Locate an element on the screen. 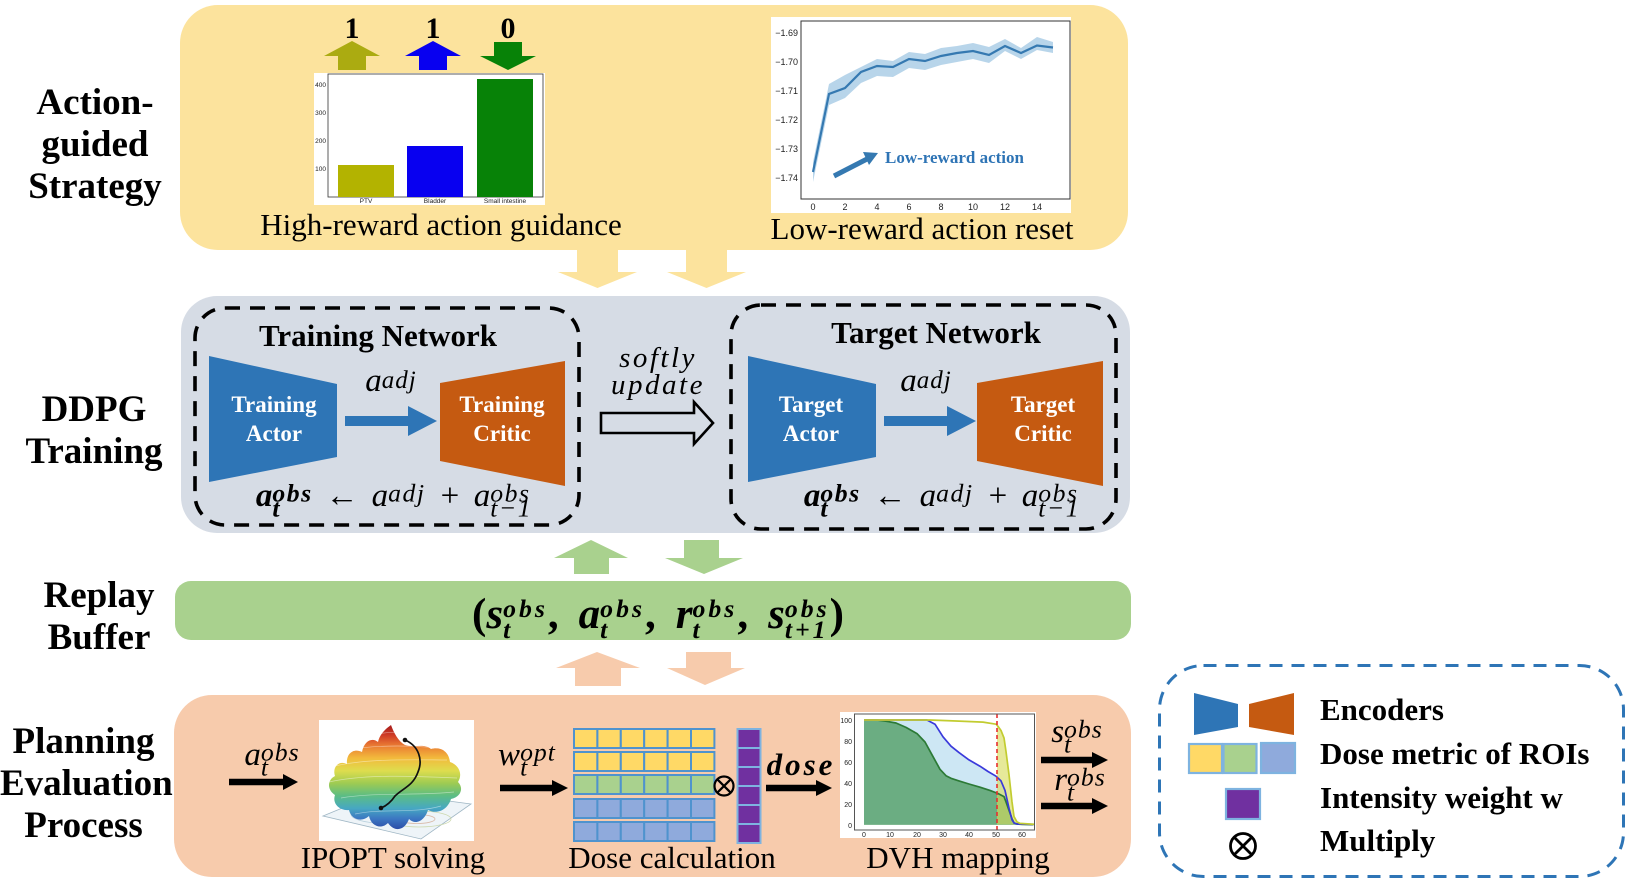 This screenshot has width=1628, height=888. svg-text: Low-reward action is located at coordinates (955, 157).